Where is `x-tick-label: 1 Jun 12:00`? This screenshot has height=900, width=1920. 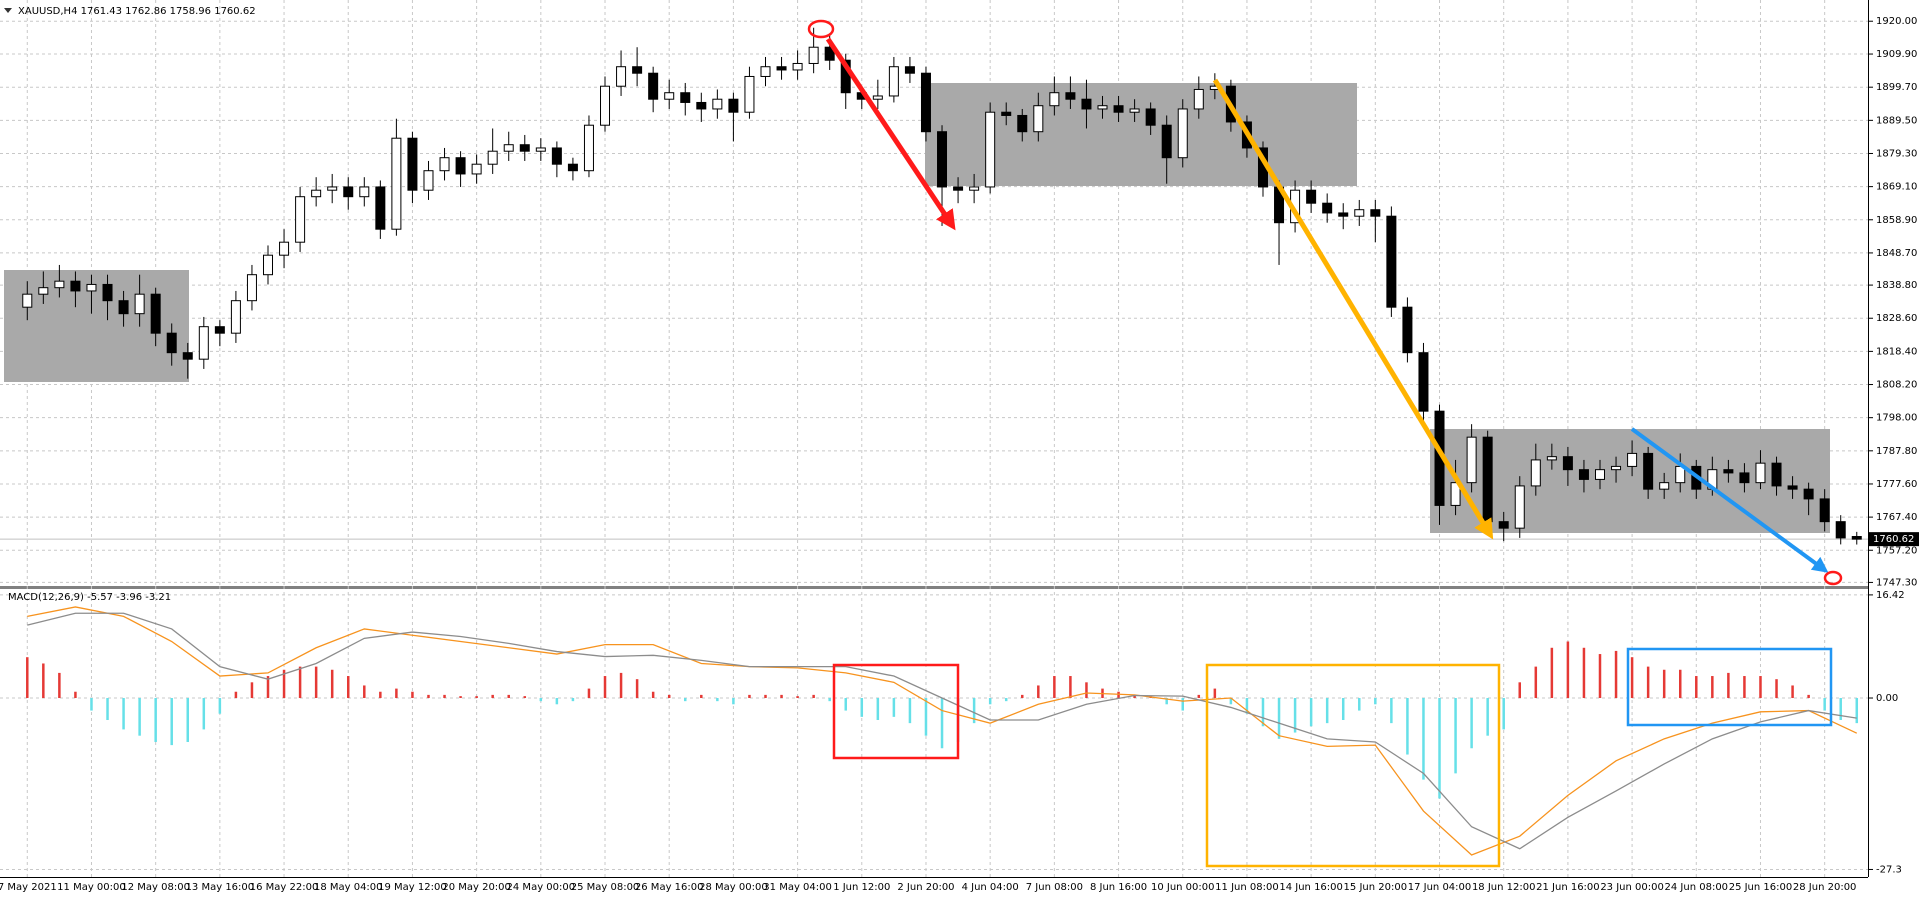 x-tick-label: 1 Jun 12:00 is located at coordinates (861, 887).